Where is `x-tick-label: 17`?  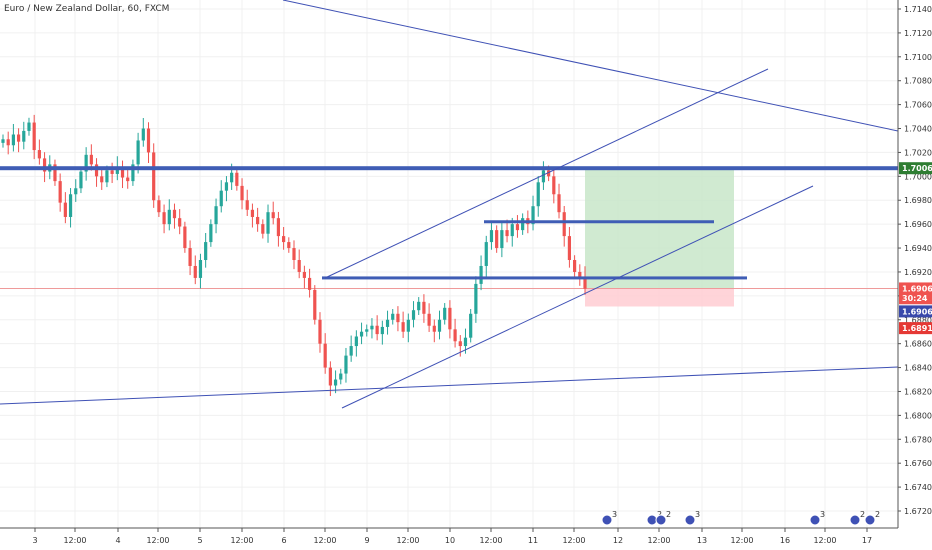 x-tick-label: 17 is located at coordinates (867, 540).